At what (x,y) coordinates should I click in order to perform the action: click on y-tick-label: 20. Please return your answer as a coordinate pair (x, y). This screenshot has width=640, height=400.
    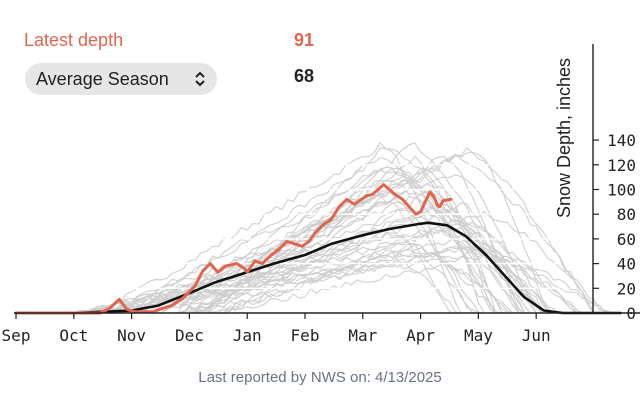
    Looking at the image, I should click on (626, 288).